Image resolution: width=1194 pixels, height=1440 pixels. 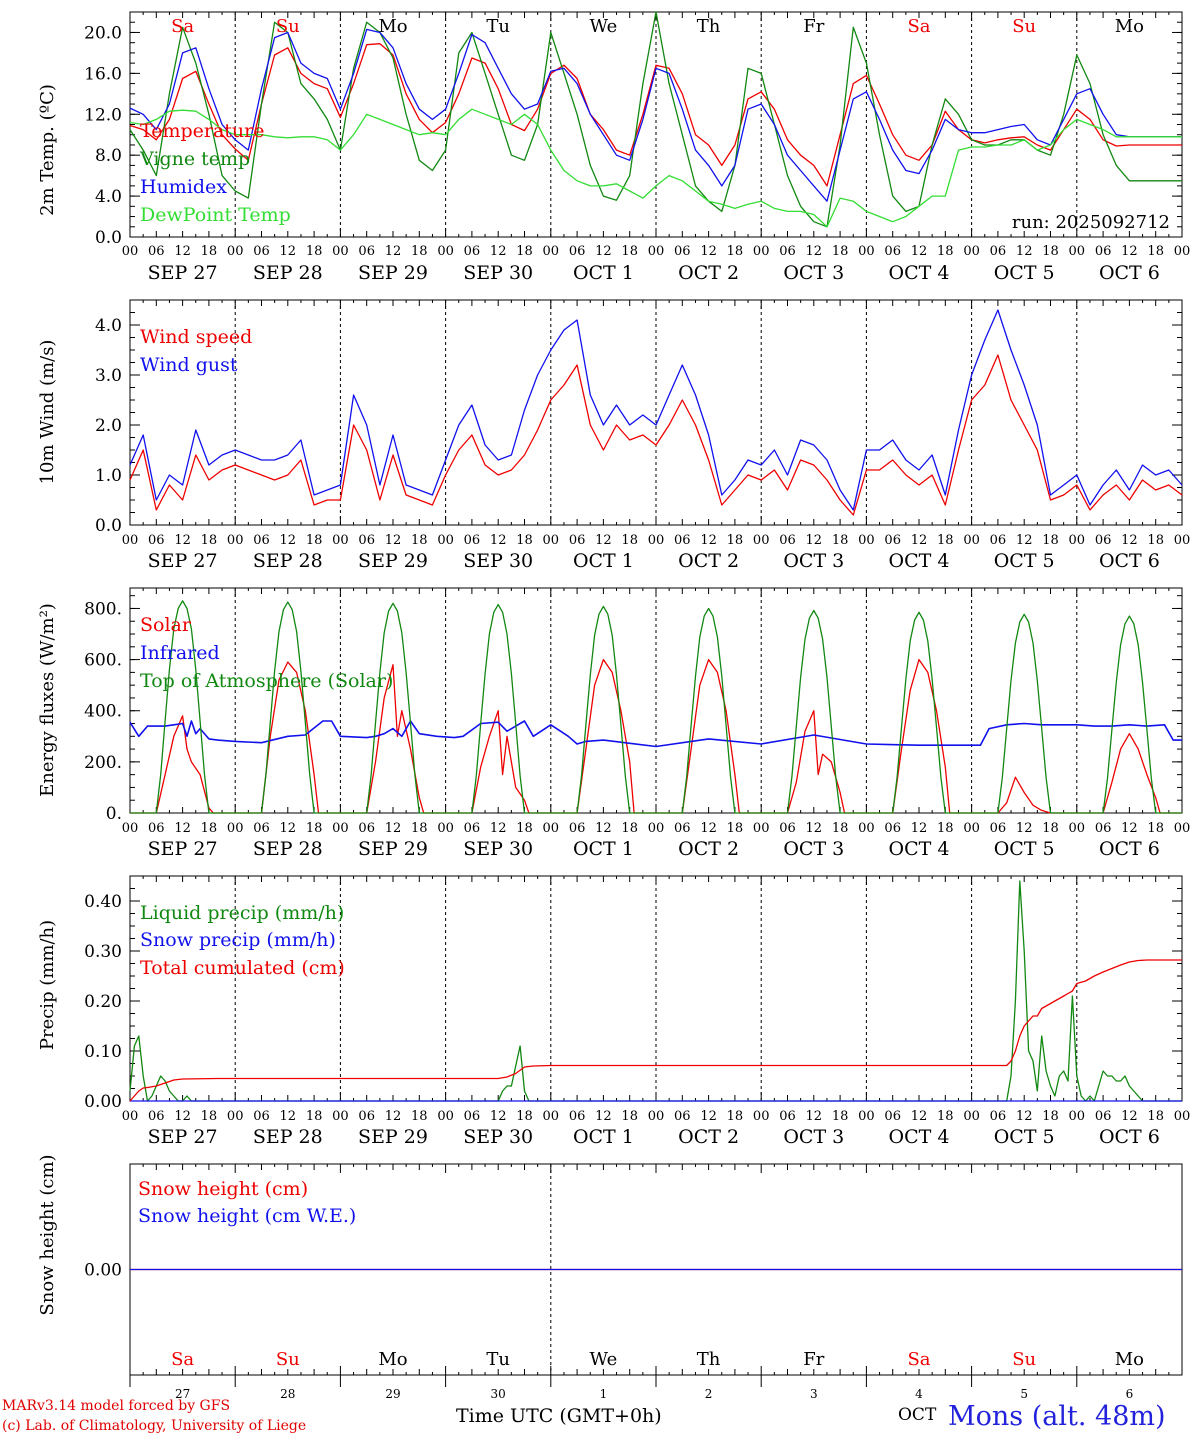 What do you see at coordinates (215, 215) in the screenshot?
I see `legend-entry: DewPoint Temp` at bounding box center [215, 215].